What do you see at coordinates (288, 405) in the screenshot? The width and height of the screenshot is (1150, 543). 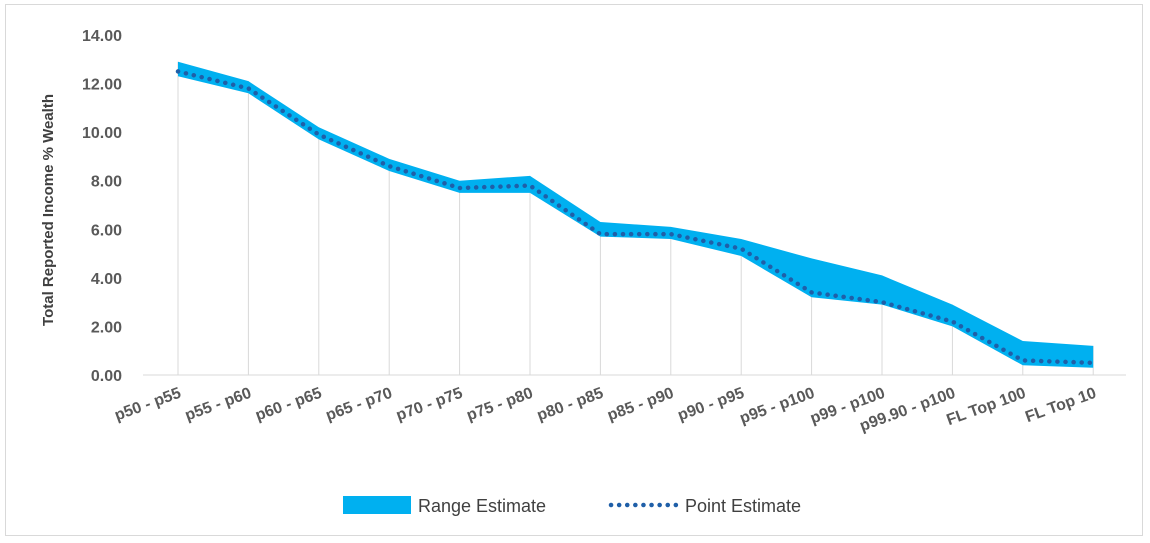 I see `x-tick-label: p60 - p65` at bounding box center [288, 405].